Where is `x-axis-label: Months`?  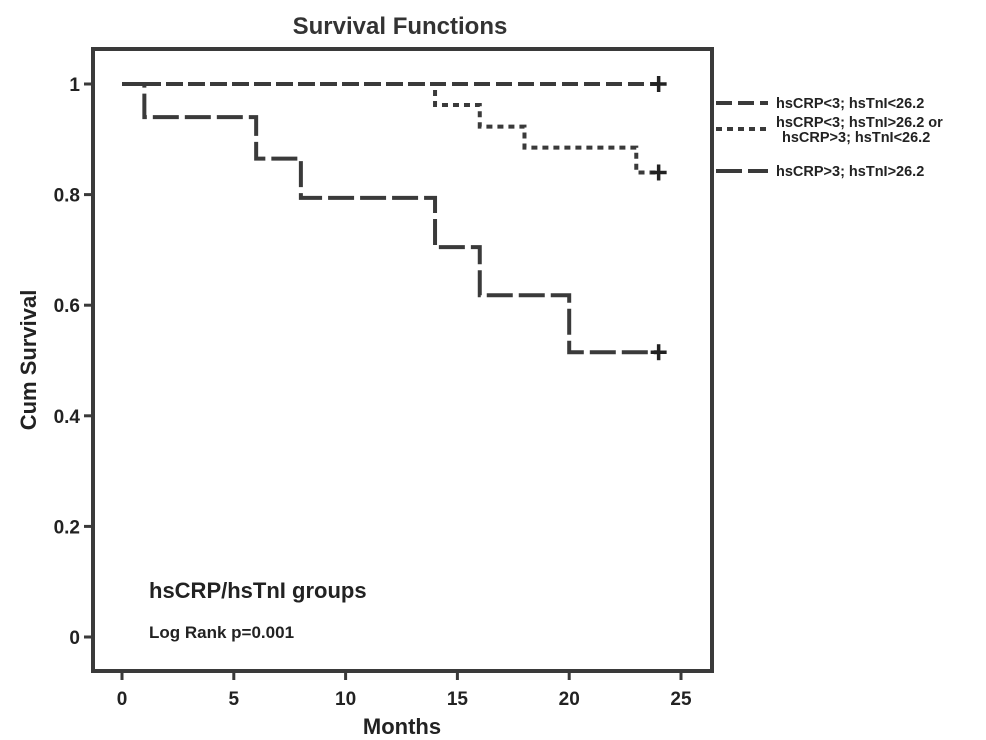 x-axis-label: Months is located at coordinates (402, 726).